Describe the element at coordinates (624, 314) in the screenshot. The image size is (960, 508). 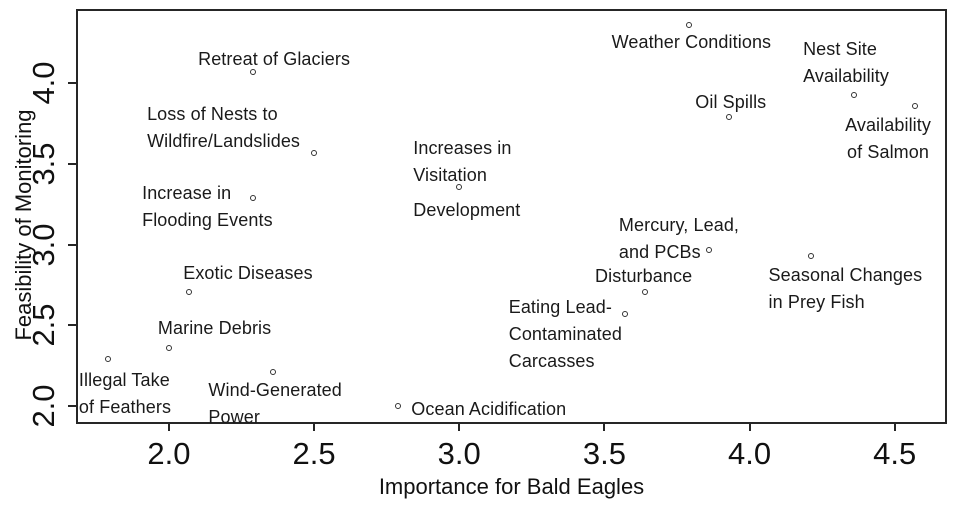
I see `point-eating-lead-contaminated-carcasses` at that location.